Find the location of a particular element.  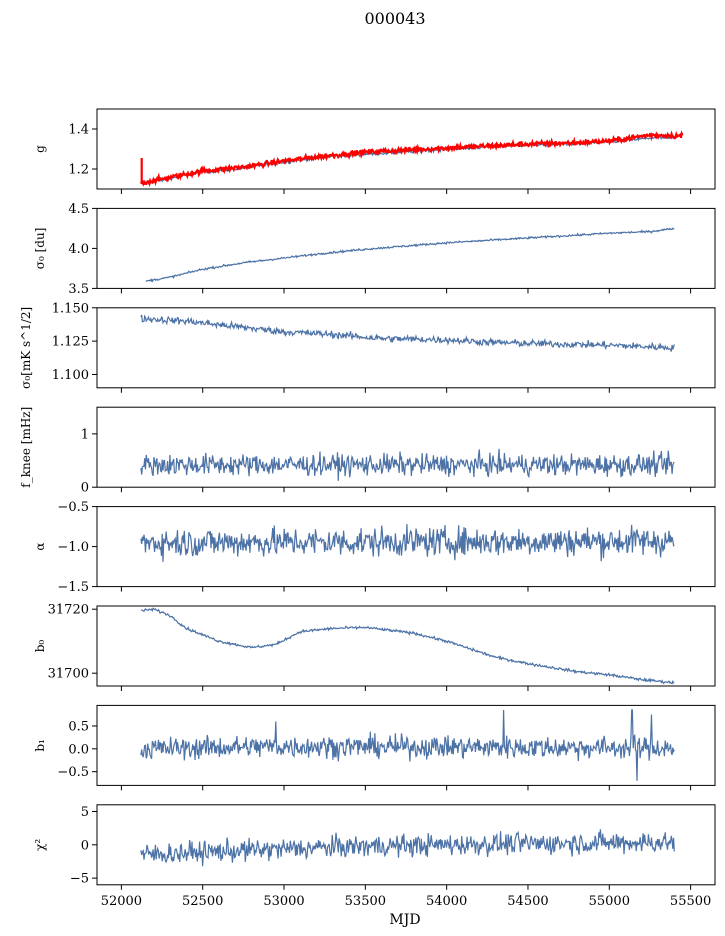

x-tick-label: 52000 is located at coordinates (121, 901).